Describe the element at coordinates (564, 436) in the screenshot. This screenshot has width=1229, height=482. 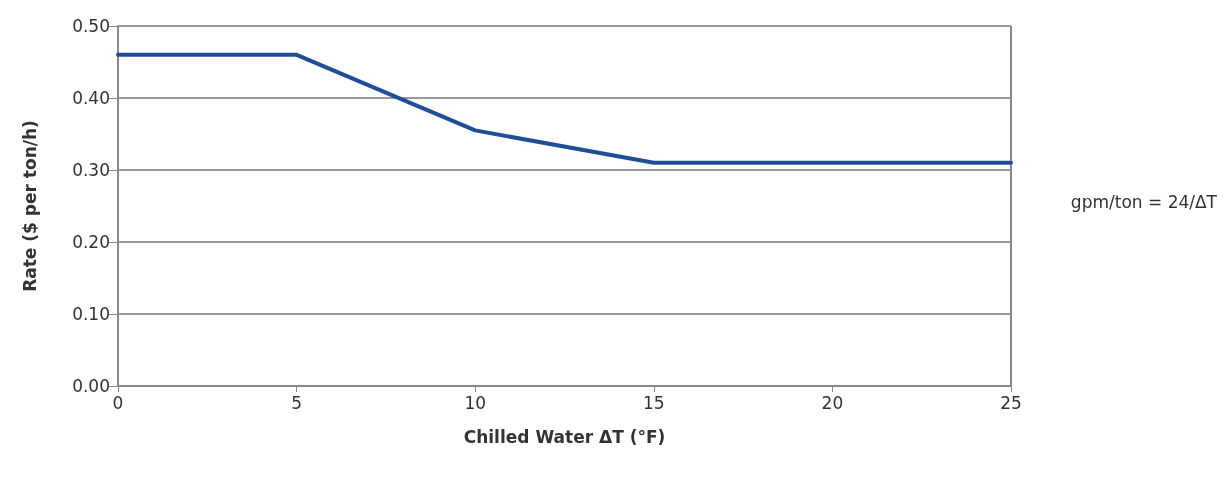
I see `x-axis-title: Chilled Water ΔT (°F)` at that location.